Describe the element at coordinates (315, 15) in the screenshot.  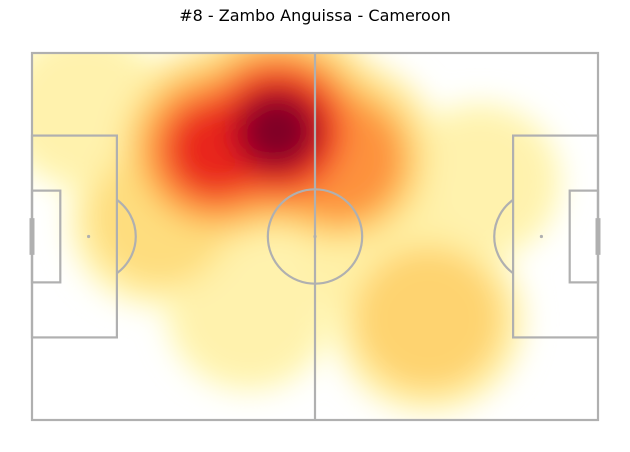
I see `chart-title: #8 - Zambo Anguissa - Cameroon` at that location.